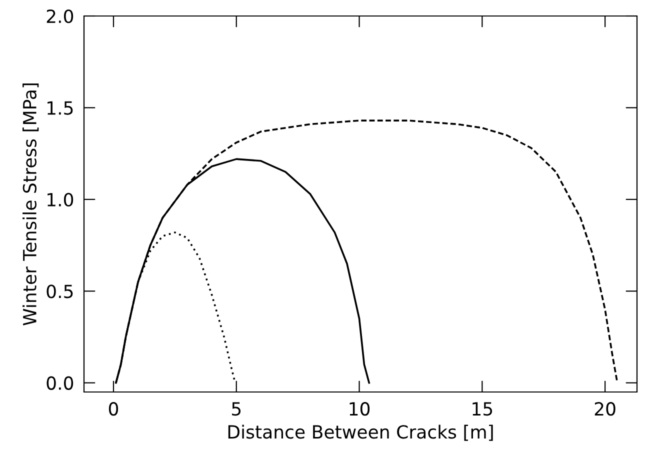 Image resolution: width=650 pixels, height=462 pixels. What do you see at coordinates (59, 291) in the screenshot?
I see `y-tick-label: 0.5` at bounding box center [59, 291].